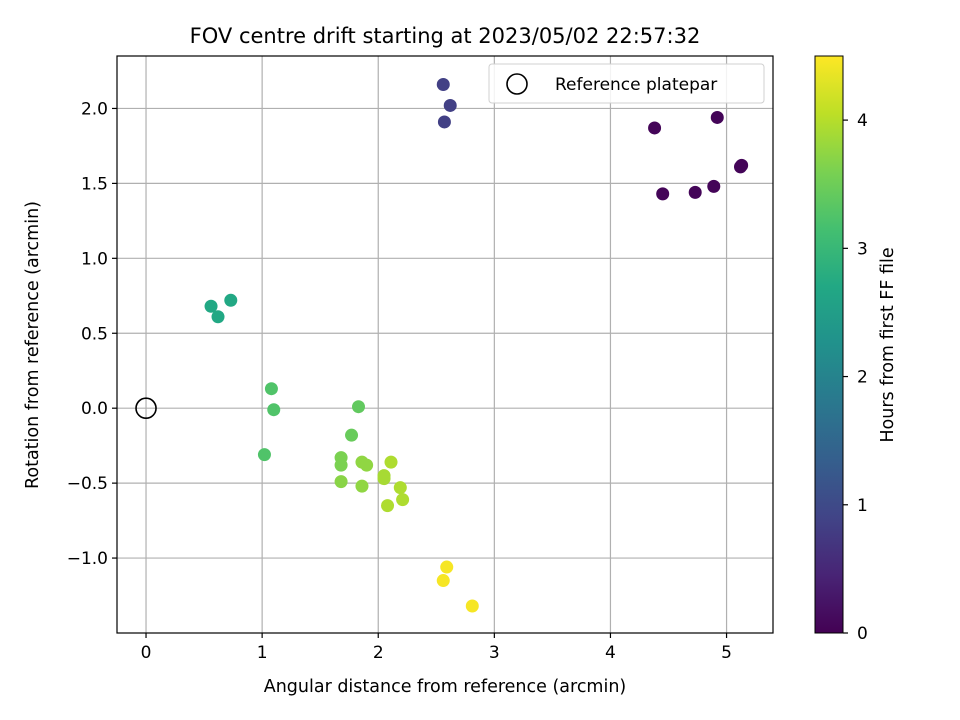 The width and height of the screenshot is (960, 720). I want to click on x-tick-label: 3, so click(494, 653).